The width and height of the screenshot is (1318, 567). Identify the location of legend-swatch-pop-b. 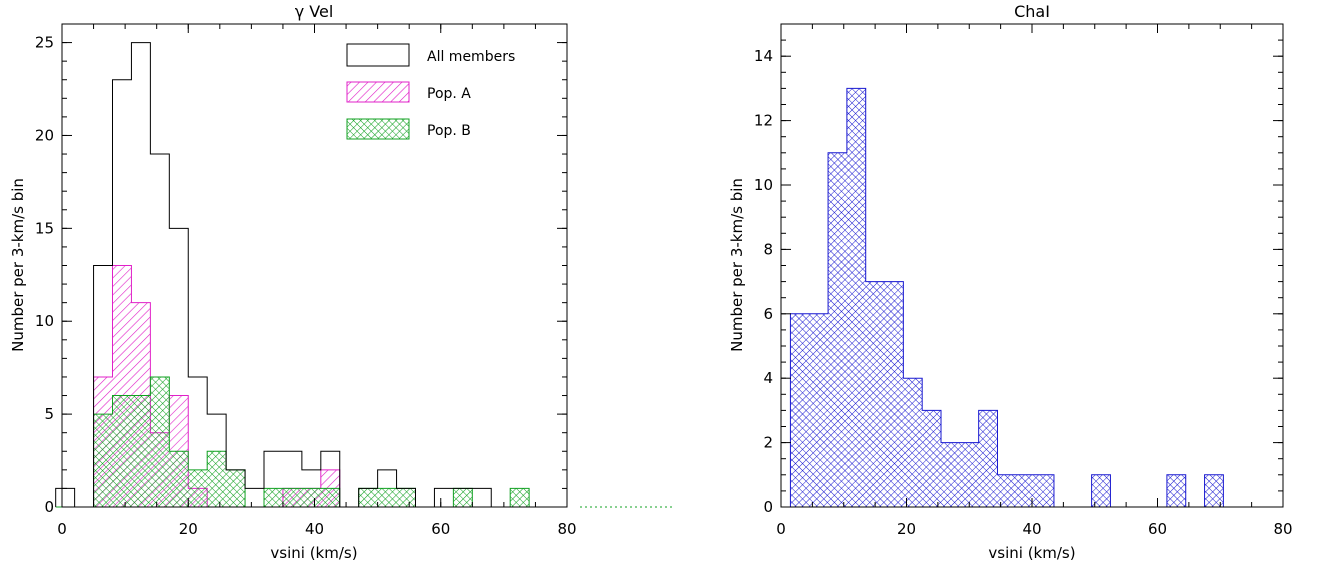
(378, 129).